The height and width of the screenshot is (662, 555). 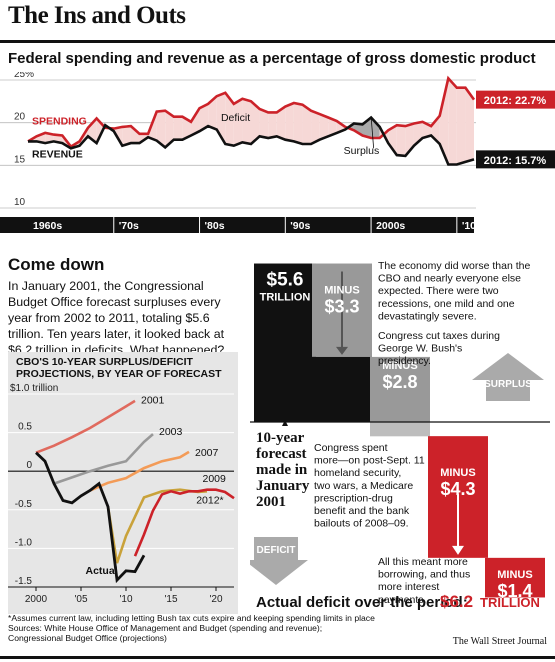 I want to click on end-label-box-spending, so click(x=515, y=99).